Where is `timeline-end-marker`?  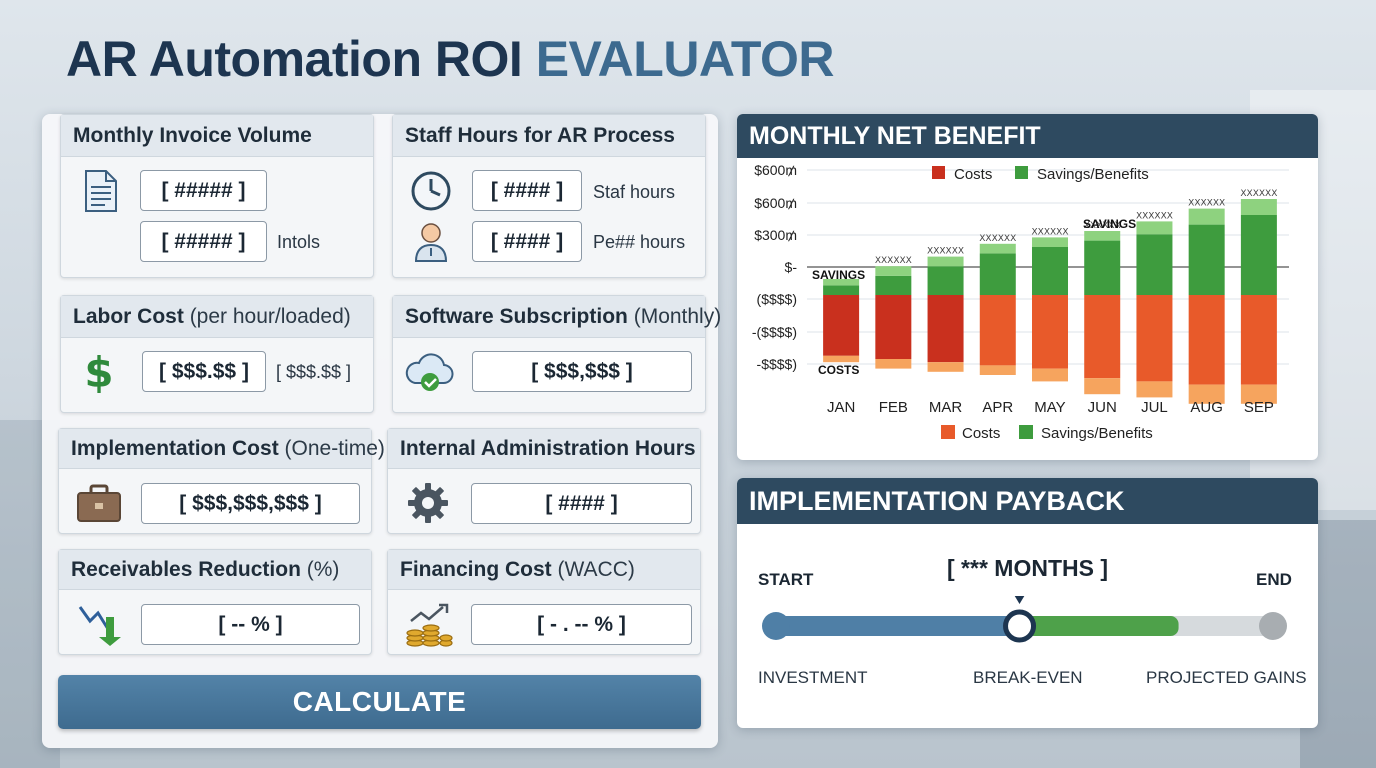 timeline-end-marker is located at coordinates (1273, 626).